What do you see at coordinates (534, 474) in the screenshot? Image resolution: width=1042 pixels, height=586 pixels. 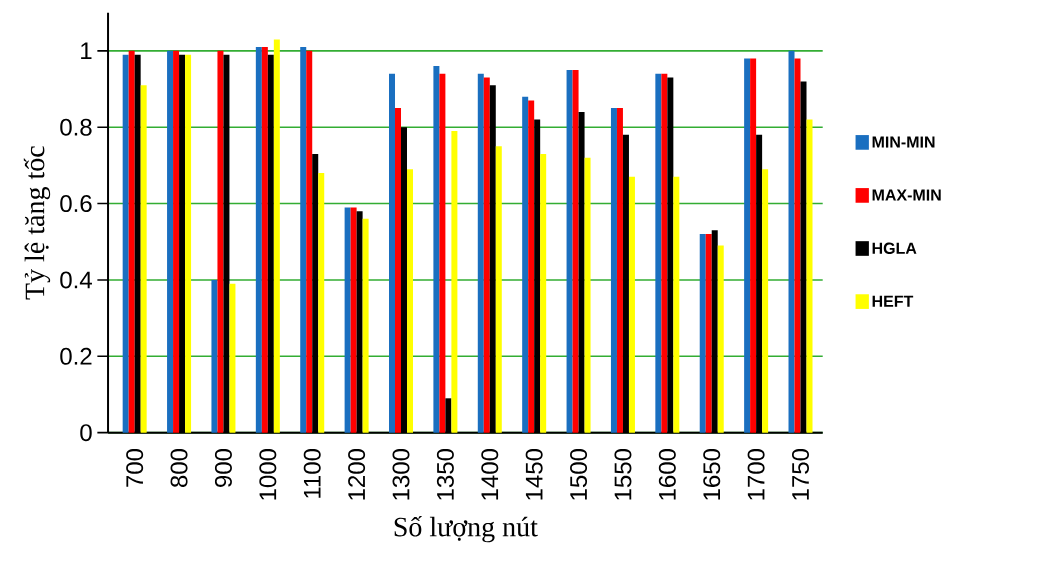 I see `x-tick-label: 1450` at bounding box center [534, 474].